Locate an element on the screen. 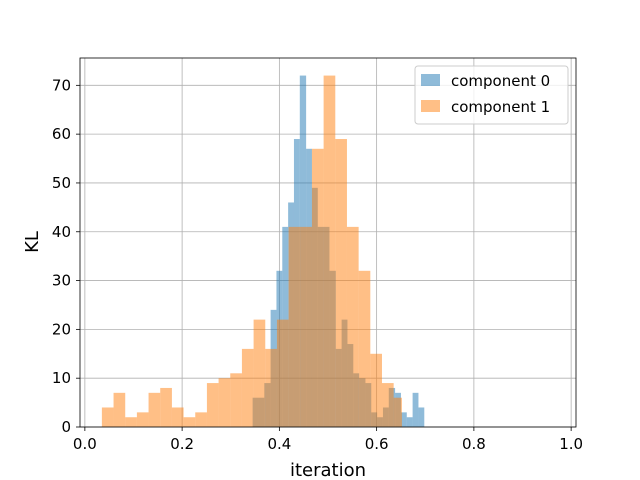 The image size is (640, 480). y-tick-label: 70 is located at coordinates (61, 85).